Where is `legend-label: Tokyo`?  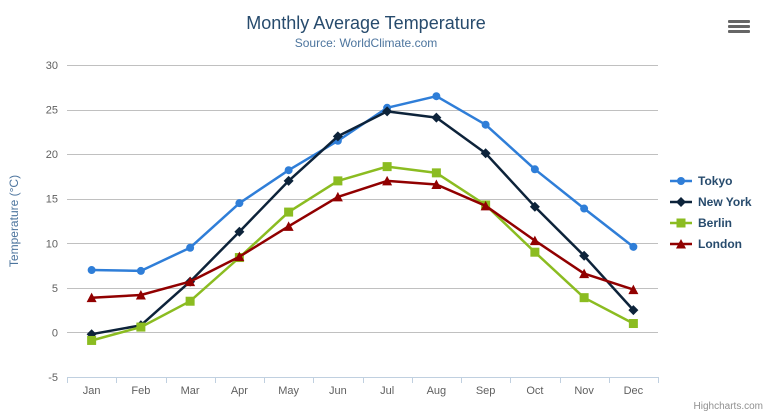
legend-label: Tokyo is located at coordinates (715, 180).